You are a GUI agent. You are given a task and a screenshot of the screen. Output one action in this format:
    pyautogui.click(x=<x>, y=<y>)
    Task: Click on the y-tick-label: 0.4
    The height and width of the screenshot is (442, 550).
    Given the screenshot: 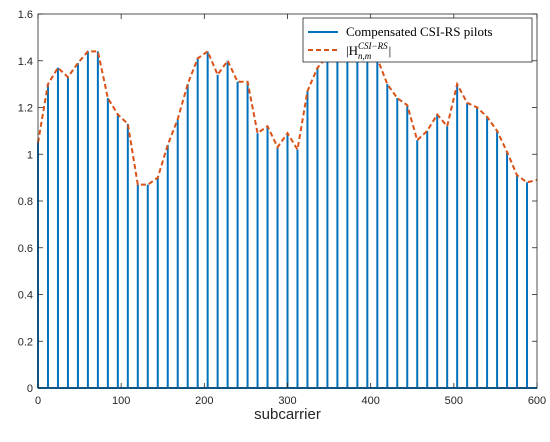 What is the action you would take?
    pyautogui.click(x=25, y=296)
    